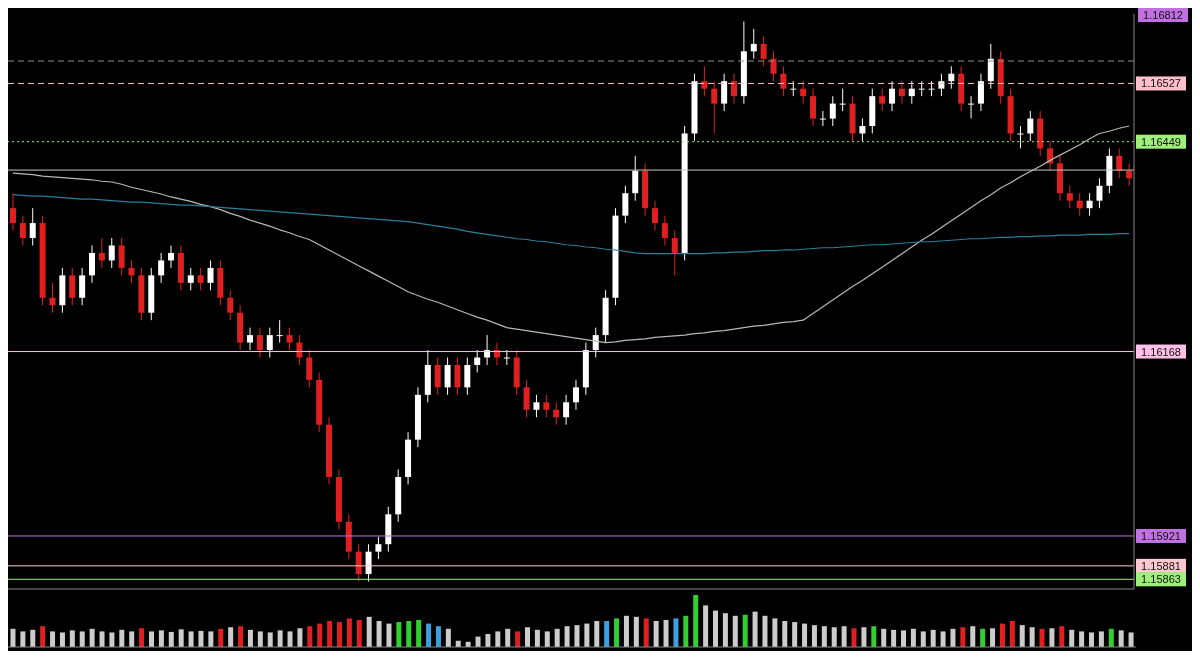 This screenshot has height=658, width=1200. What do you see at coordinates (1163, 15) in the screenshot?
I see `text: 1.16812` at bounding box center [1163, 15].